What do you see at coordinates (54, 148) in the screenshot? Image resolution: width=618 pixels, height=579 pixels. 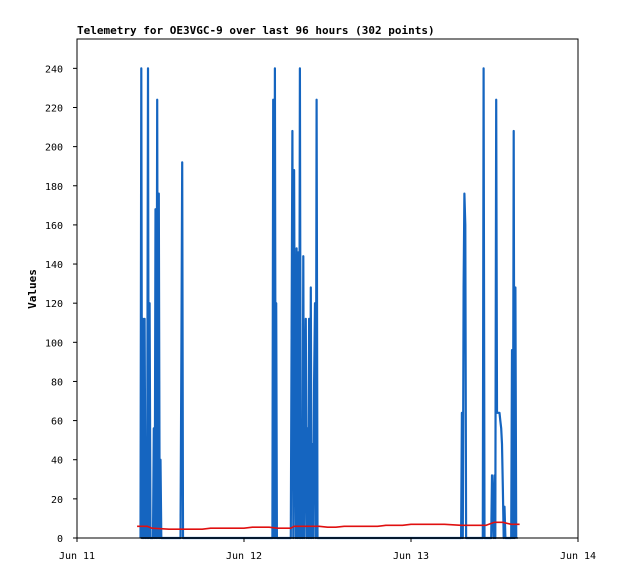 I see `y-tick-label: 200` at bounding box center [54, 148].